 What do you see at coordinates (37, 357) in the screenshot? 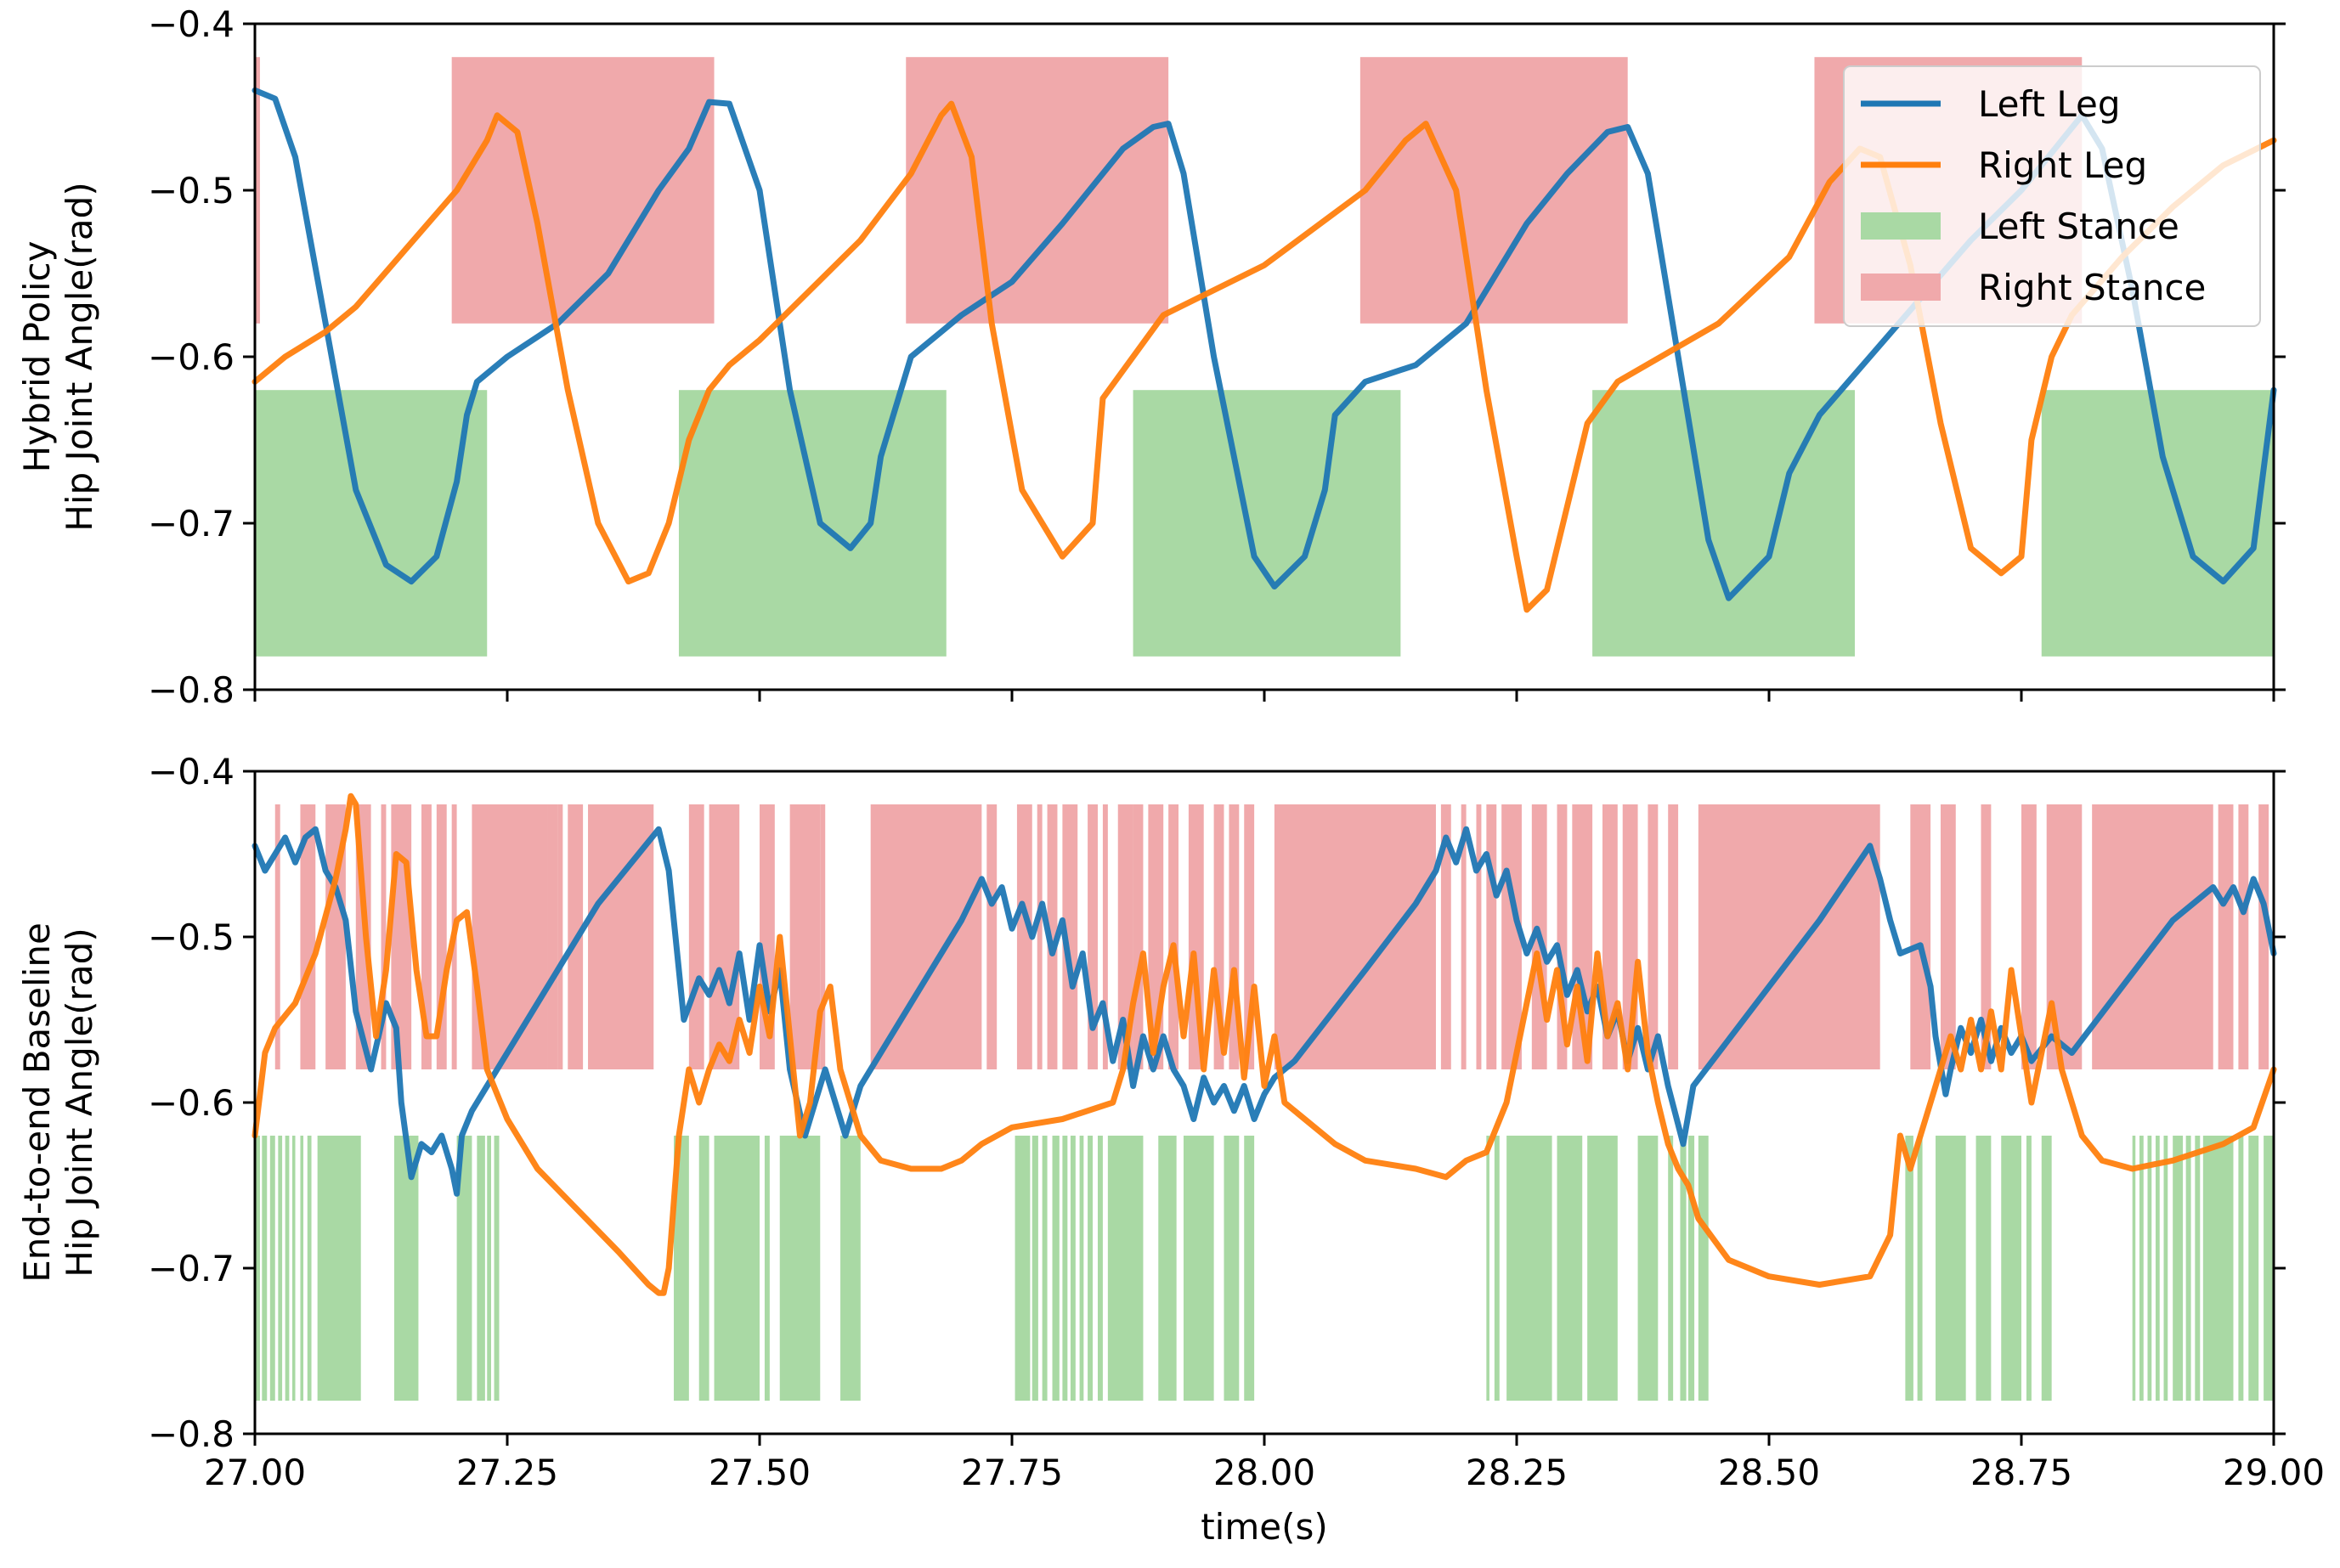
I see `y-axis-label: Hybrid Policy` at bounding box center [37, 357].